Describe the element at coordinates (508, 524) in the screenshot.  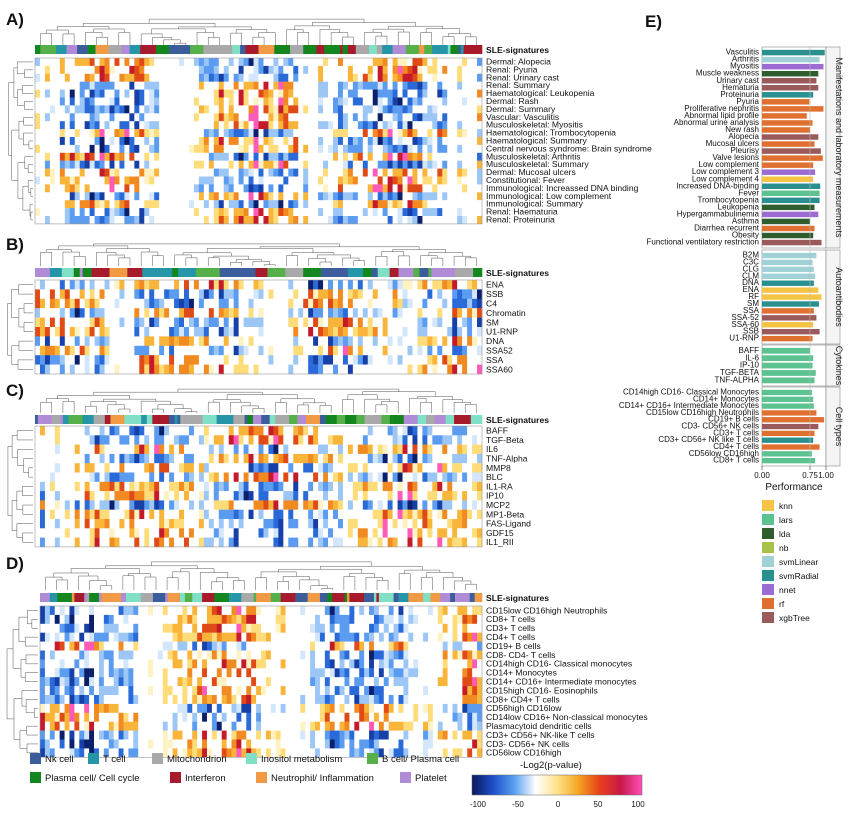
I see `row-label: FAS-Ligand` at that location.